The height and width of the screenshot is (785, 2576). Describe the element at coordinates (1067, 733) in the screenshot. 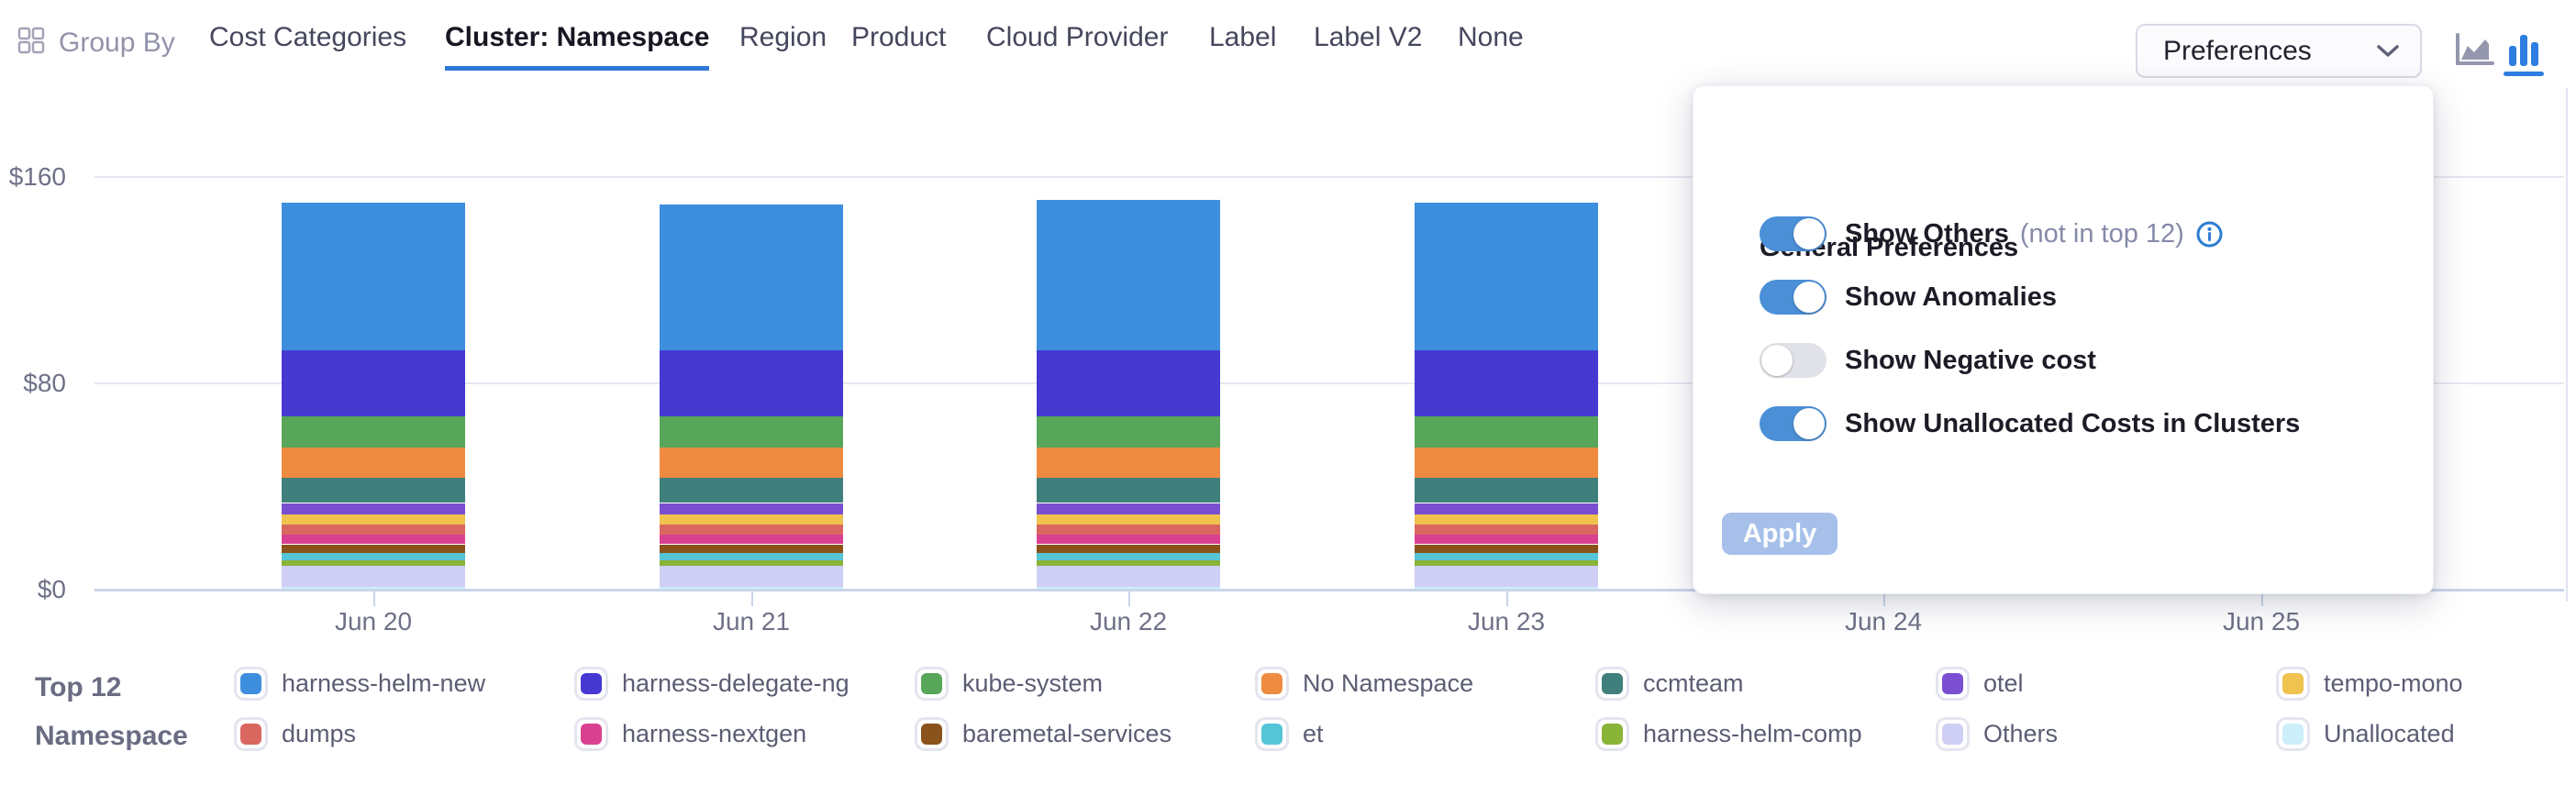

I see `legend-label-baremetal-services: baremetal-services` at that location.